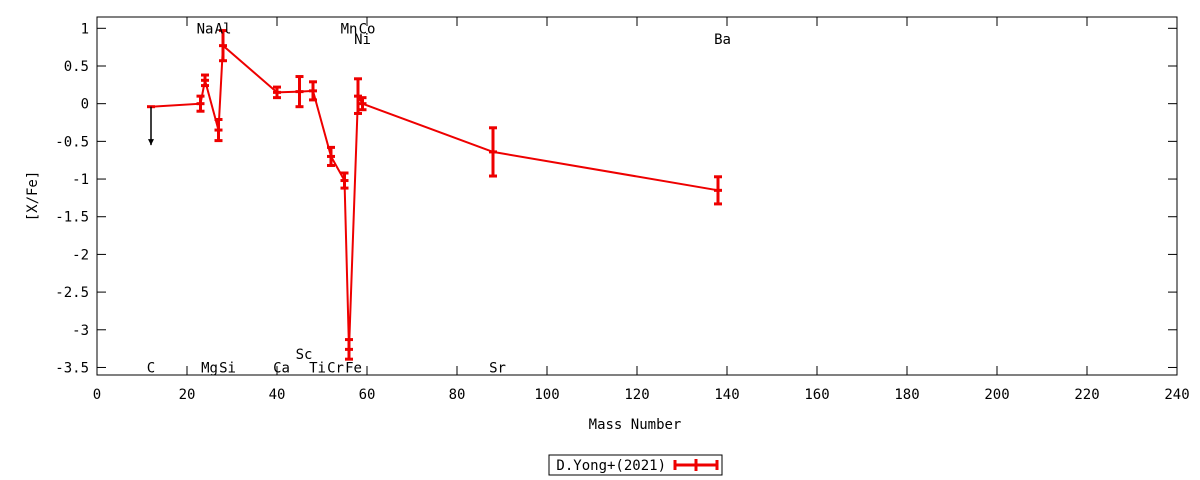 The width and height of the screenshot is (1200, 480). I want to click on element-label: Ni, so click(362, 40).